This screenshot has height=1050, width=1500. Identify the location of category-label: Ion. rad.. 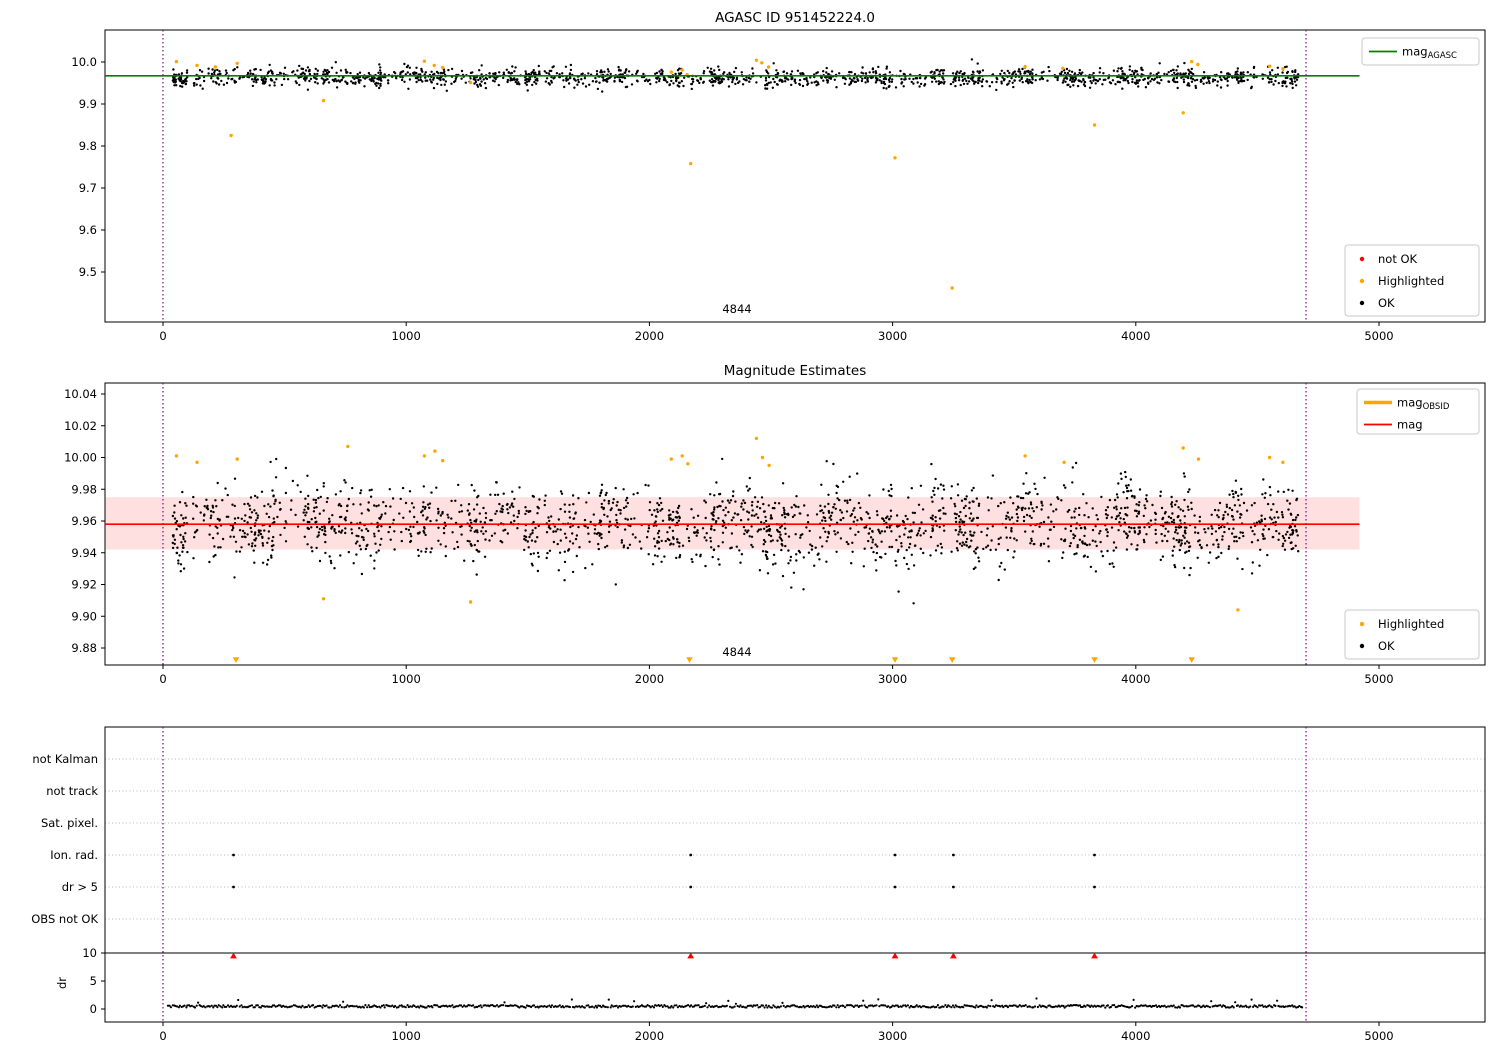
(74, 855).